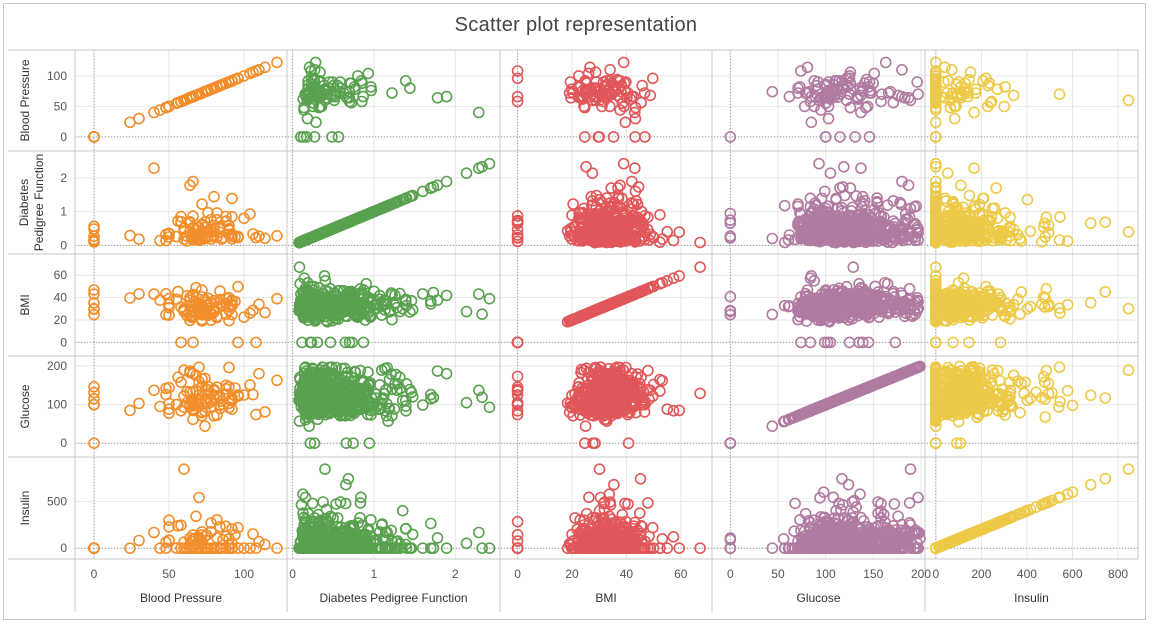 The width and height of the screenshot is (1152, 627). What do you see at coordinates (853, 267) in the screenshot?
I see `point-glucose-vs-bmi` at bounding box center [853, 267].